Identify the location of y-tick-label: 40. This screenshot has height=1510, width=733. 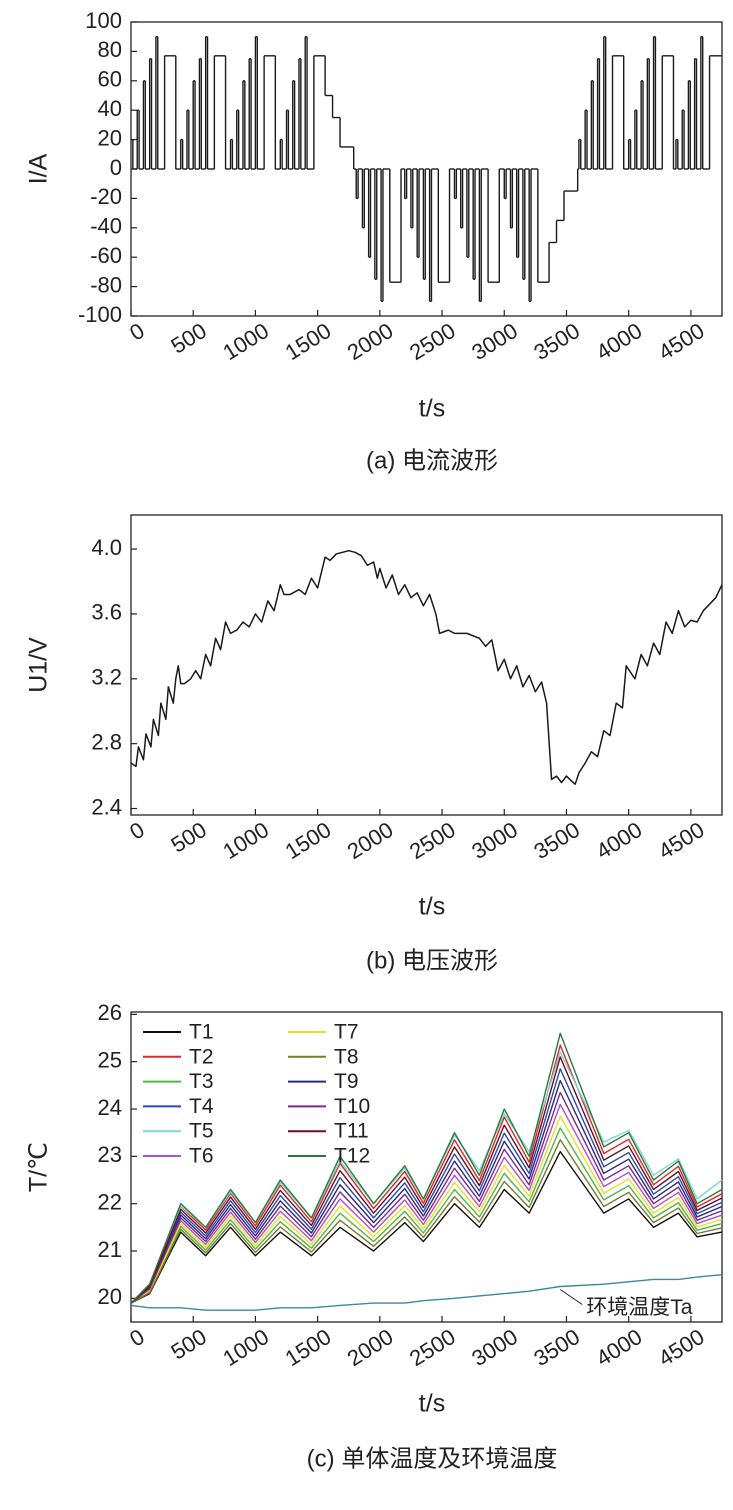
(110, 108).